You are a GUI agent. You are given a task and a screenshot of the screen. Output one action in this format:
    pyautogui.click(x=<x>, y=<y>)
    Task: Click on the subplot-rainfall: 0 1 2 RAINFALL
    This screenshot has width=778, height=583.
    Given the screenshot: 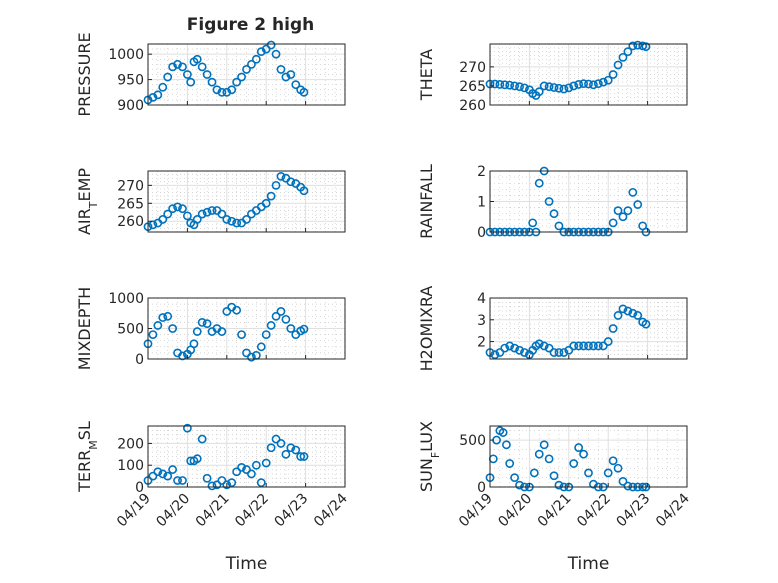 What is the action you would take?
    pyautogui.click(x=552, y=202)
    